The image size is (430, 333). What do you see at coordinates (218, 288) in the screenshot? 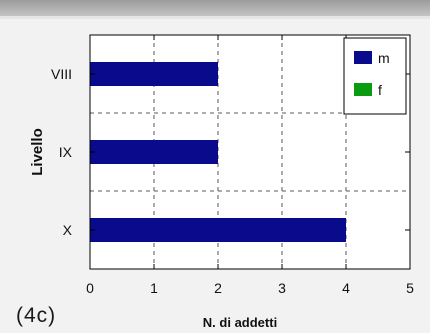
I see `x-tick-label: 2` at bounding box center [218, 288].